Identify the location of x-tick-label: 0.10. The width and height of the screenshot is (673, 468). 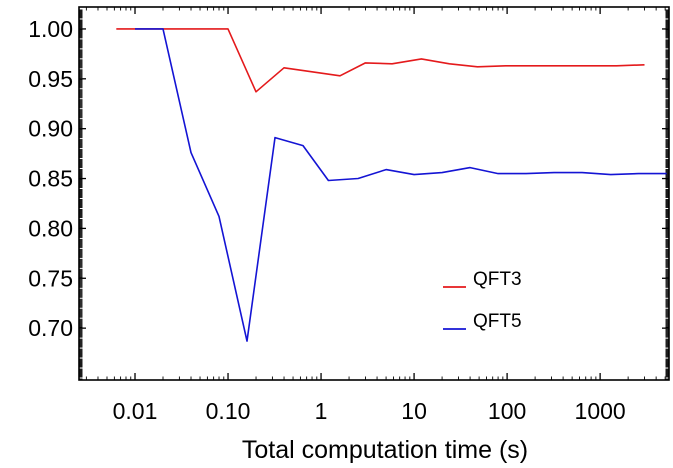
(228, 411).